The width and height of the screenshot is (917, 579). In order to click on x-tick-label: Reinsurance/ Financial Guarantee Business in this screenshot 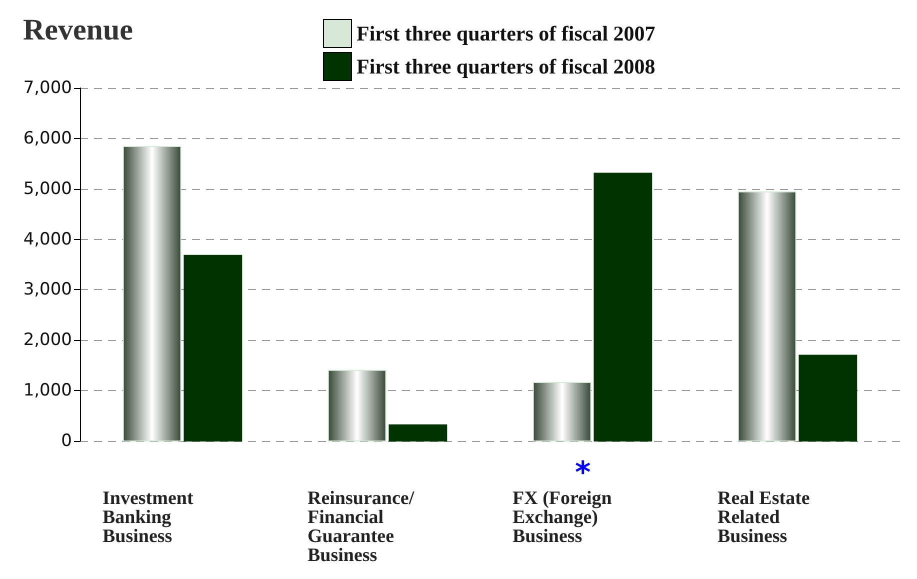, I will do `click(363, 527)`.